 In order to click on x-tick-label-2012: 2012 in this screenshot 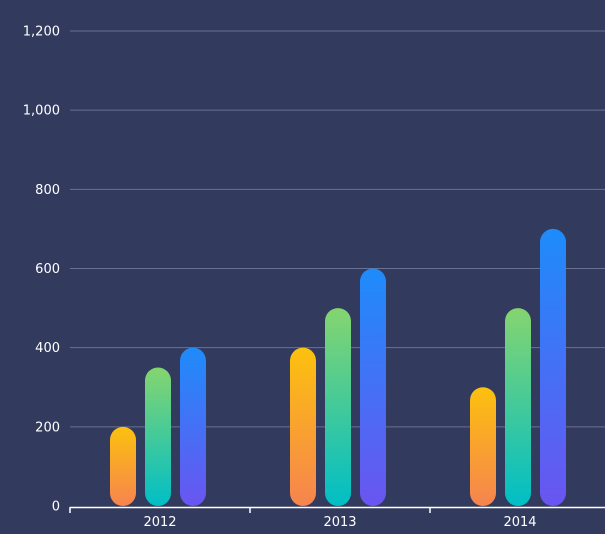, I will do `click(159, 522)`.